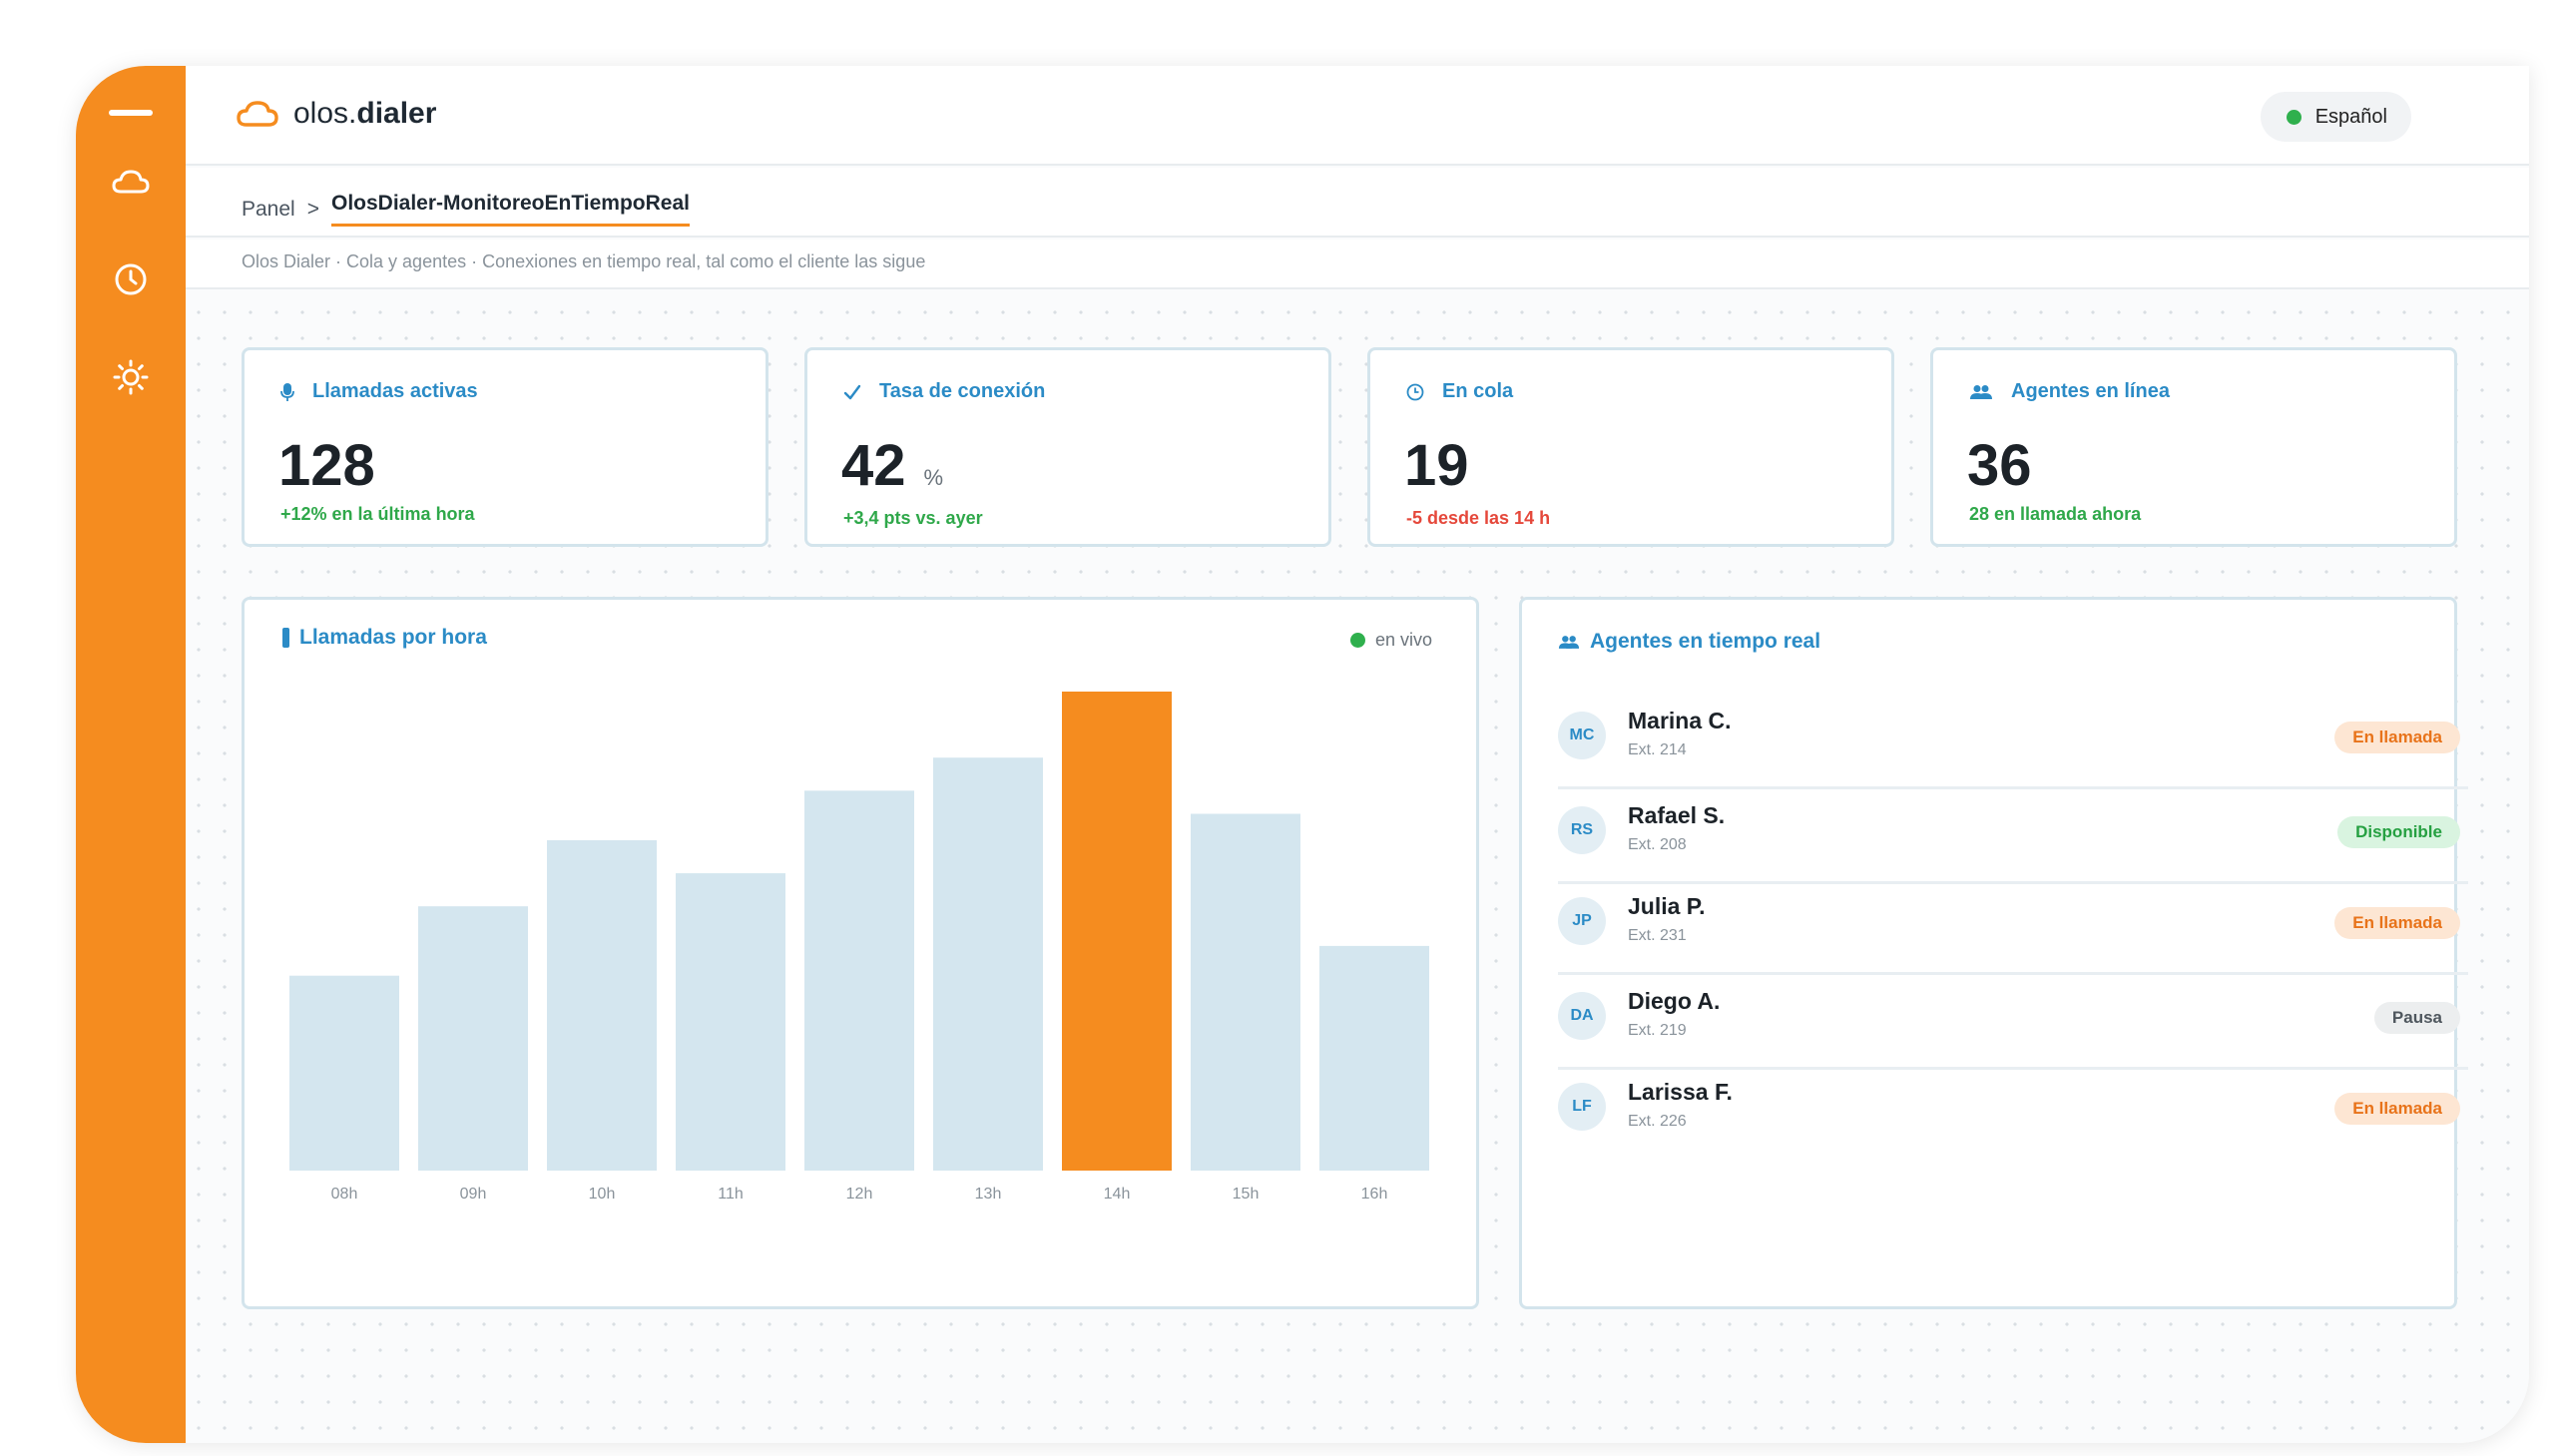 This screenshot has width=2555, height=1456. What do you see at coordinates (131, 113) in the screenshot?
I see `sidebar-toggle` at bounding box center [131, 113].